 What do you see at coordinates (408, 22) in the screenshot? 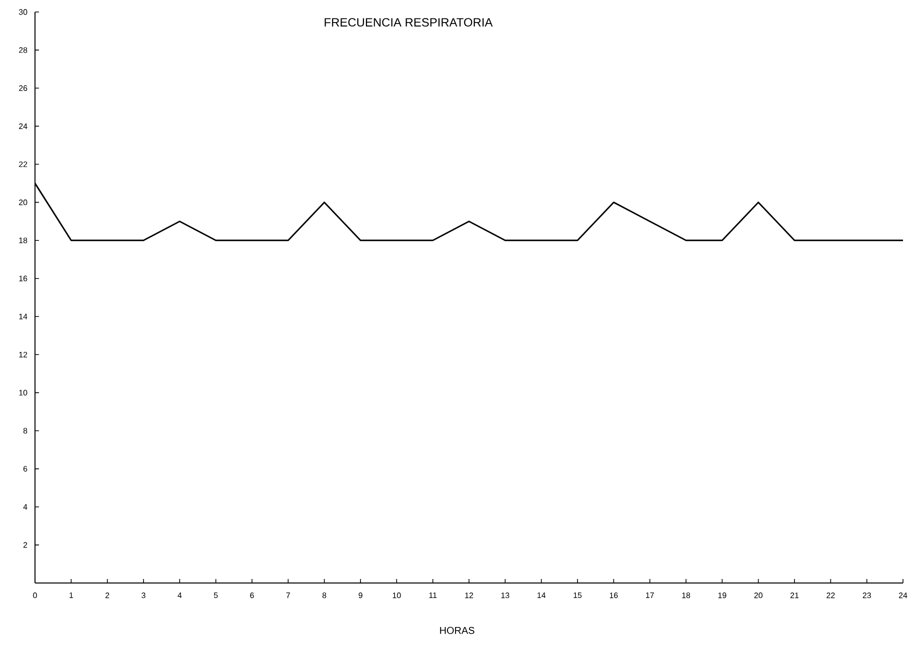
I see `chart-title: FRECUENCIA RESPIRATORIA` at bounding box center [408, 22].